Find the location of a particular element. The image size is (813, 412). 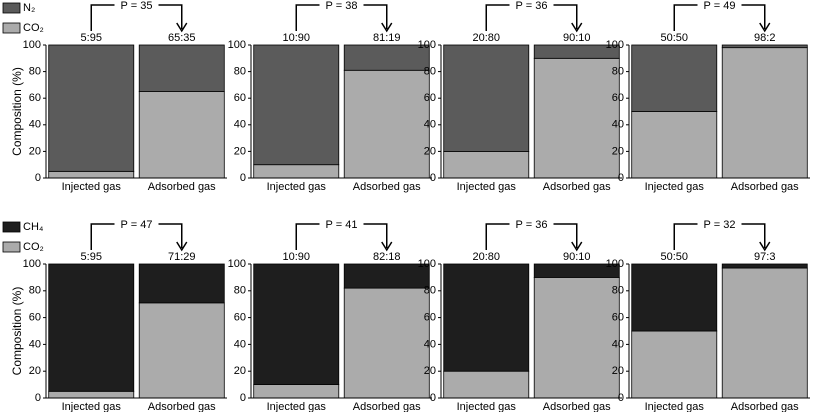

annotation: P = 36 is located at coordinates (532, 6).